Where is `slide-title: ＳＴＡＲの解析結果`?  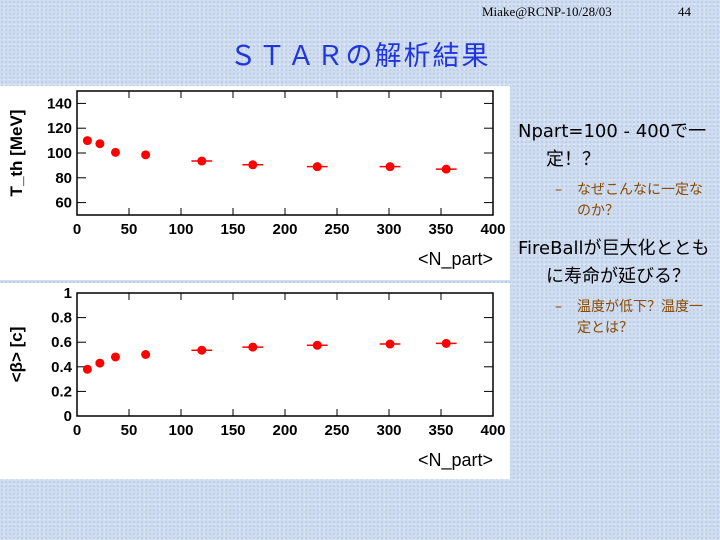 slide-title: ＳＴＡＲの解析結果 is located at coordinates (360, 56).